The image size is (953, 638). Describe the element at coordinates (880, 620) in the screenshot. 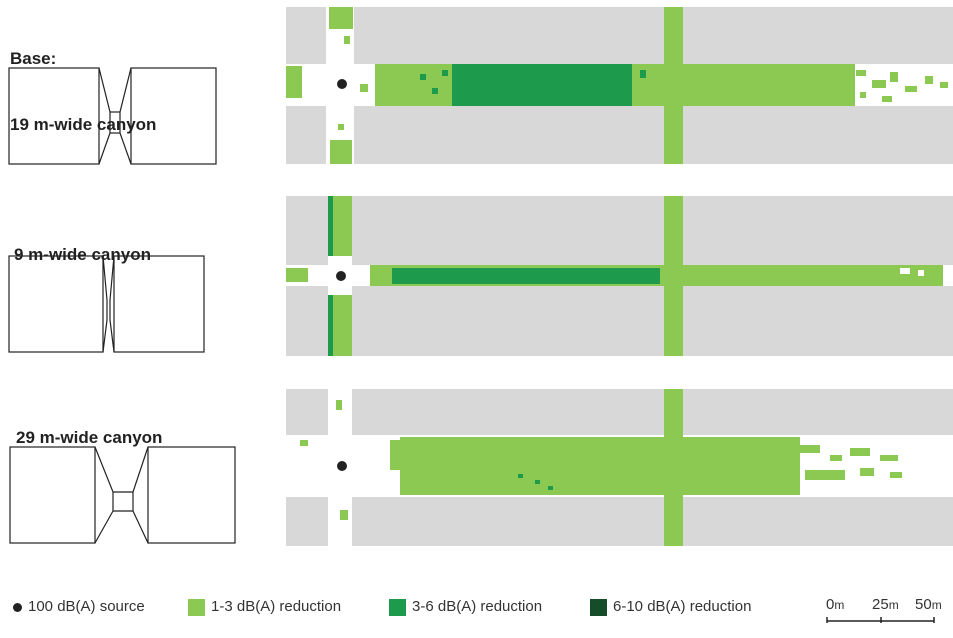

I see `scale-bar` at that location.